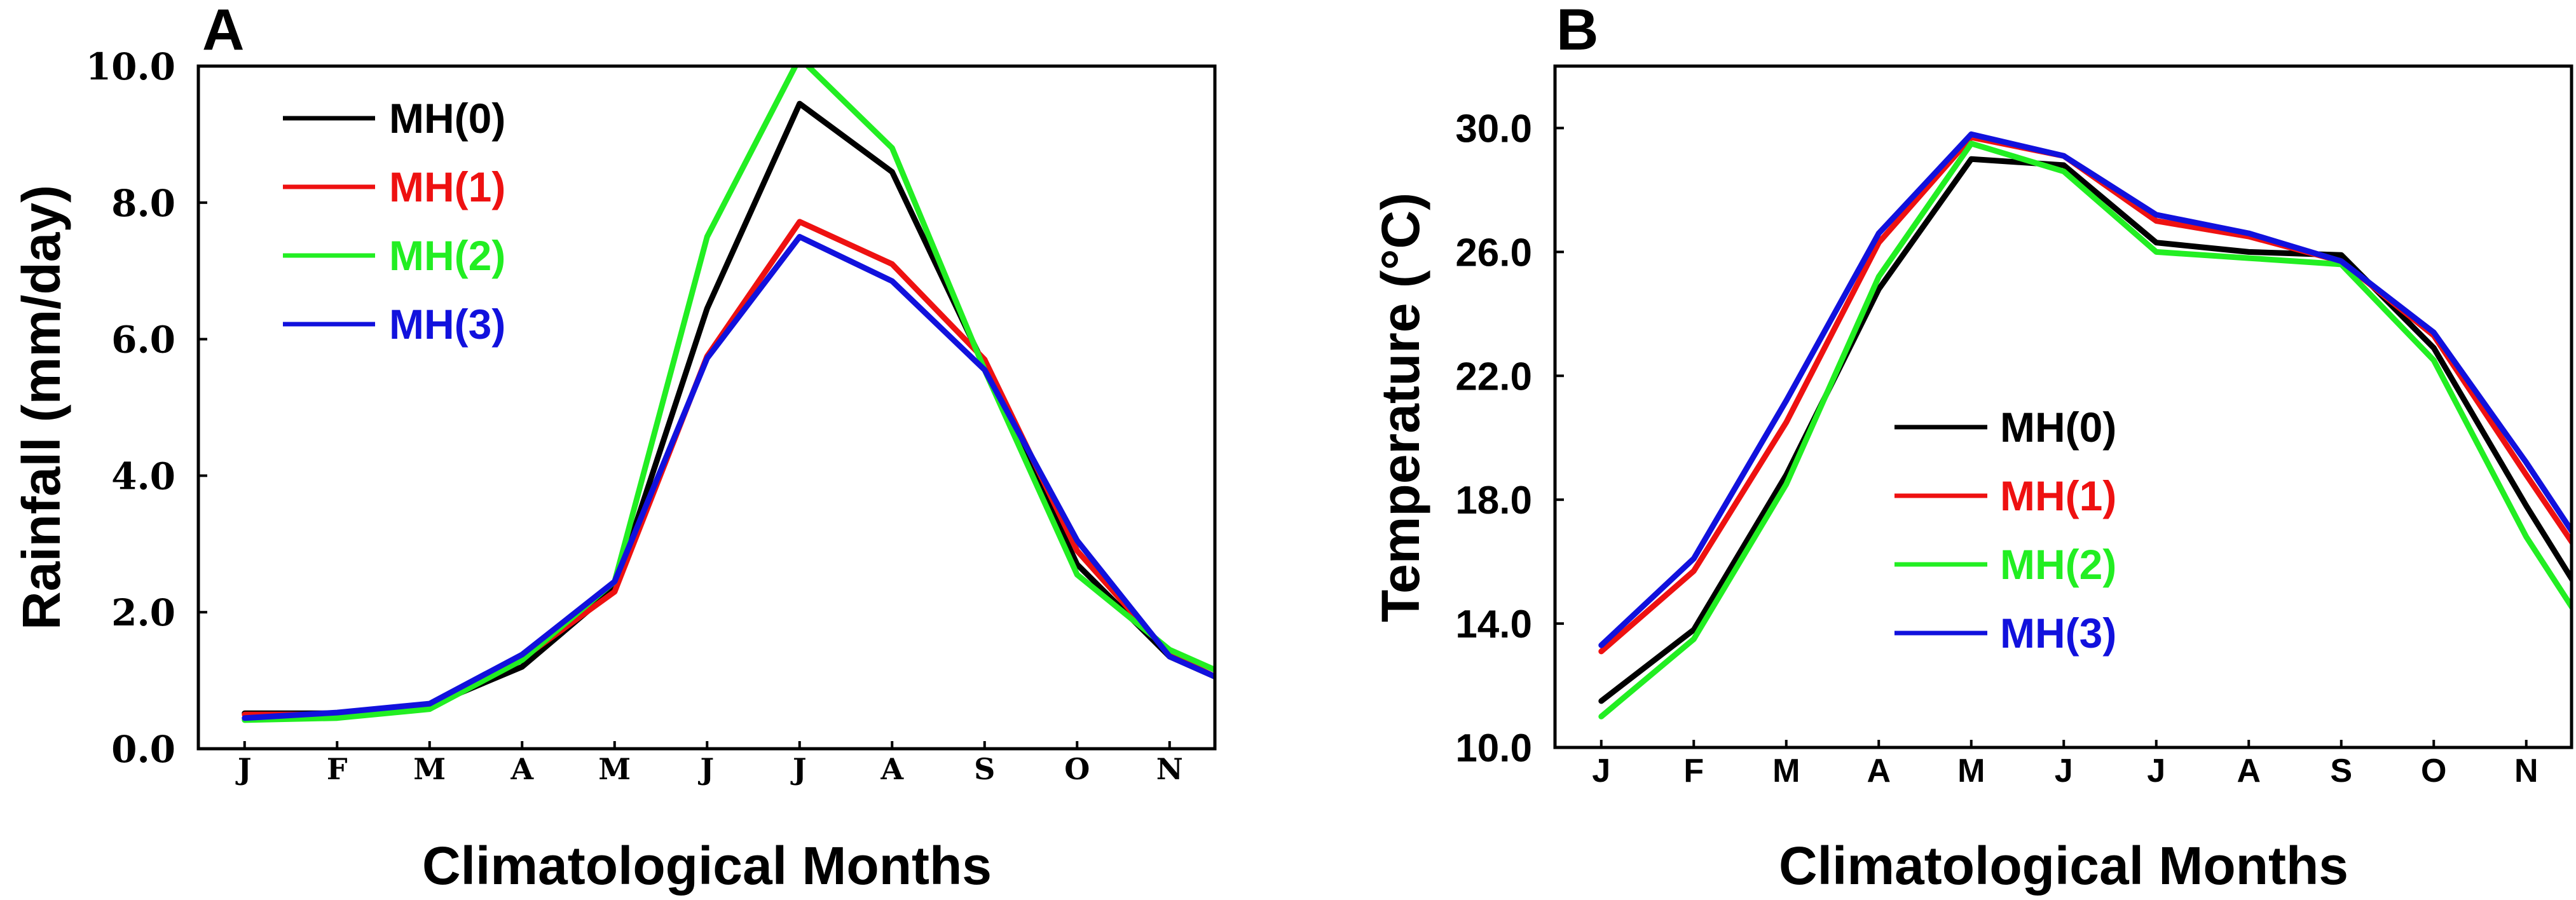 The width and height of the screenshot is (2576, 900). Describe the element at coordinates (447, 324) in the screenshot. I see `panel-a-legend-entry: MH(3)` at that location.